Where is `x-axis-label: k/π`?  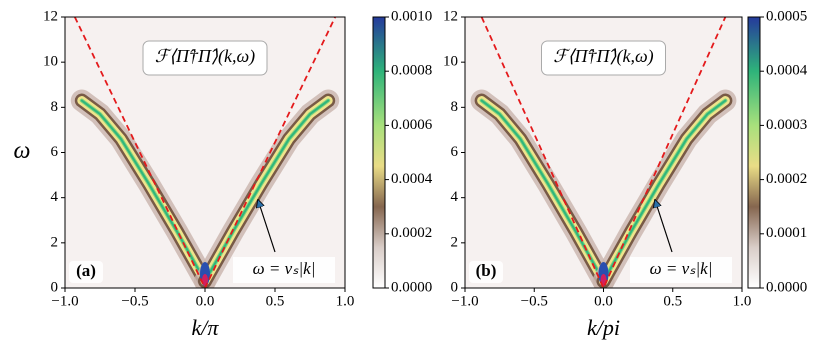 x-axis-label: k/π is located at coordinates (206, 327).